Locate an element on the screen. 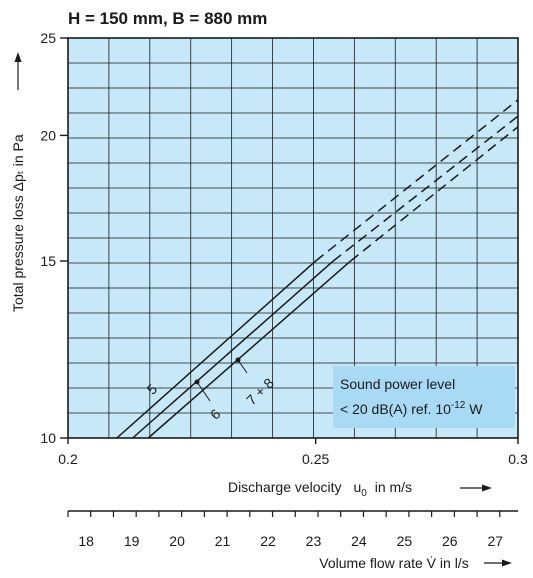 Image resolution: width=533 pixels, height=578 pixels. y-axis-label: Total pressure loss Δpₜ in Pa is located at coordinates (18, 223).